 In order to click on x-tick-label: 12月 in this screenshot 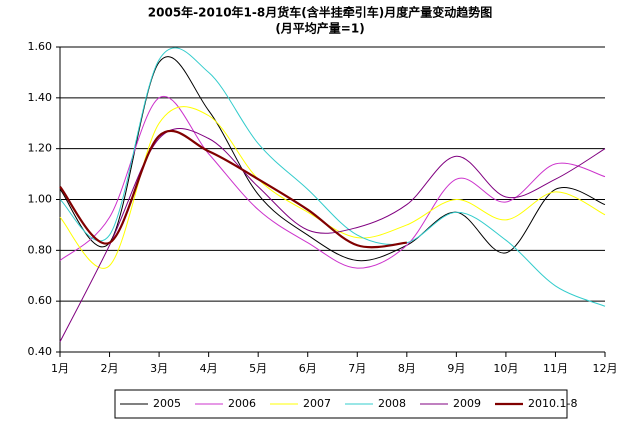, I will do `click(605, 368)`.